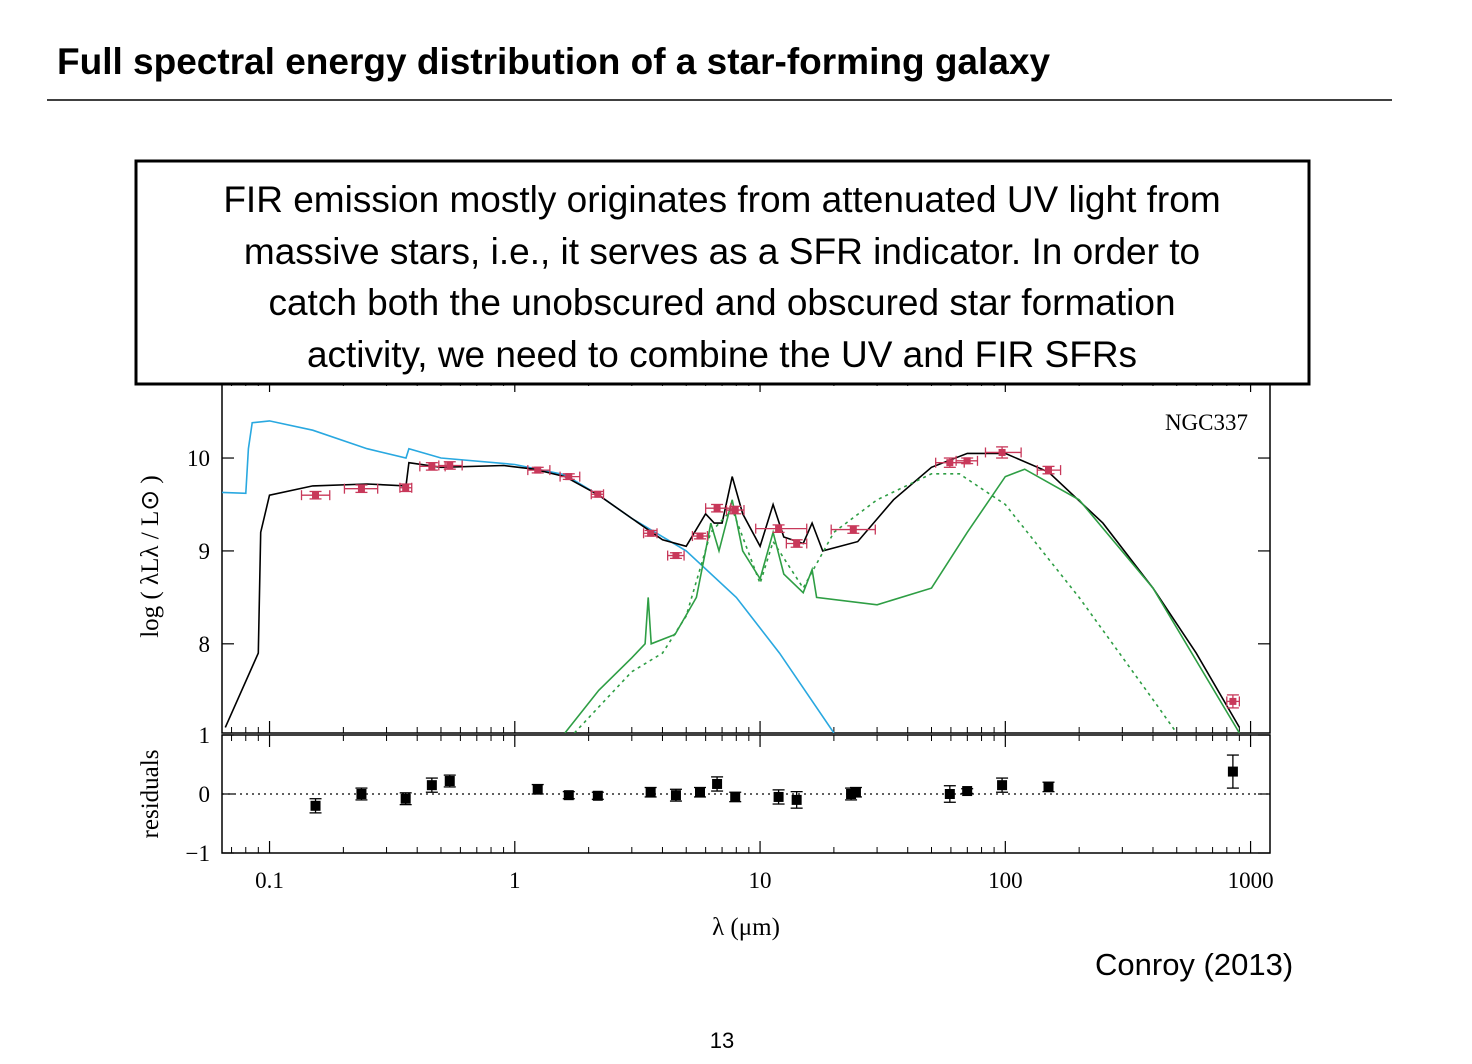 This screenshot has height=1064, width=1472. I want to click on y-tick-label: 10, so click(198, 458).